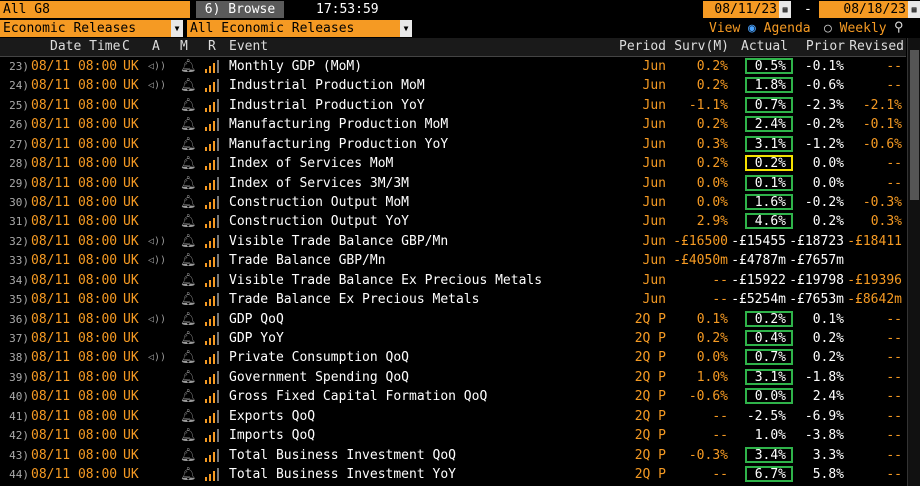 This screenshot has height=486, width=920. I want to click on view-weekly: ○ Weekly, so click(855, 28).